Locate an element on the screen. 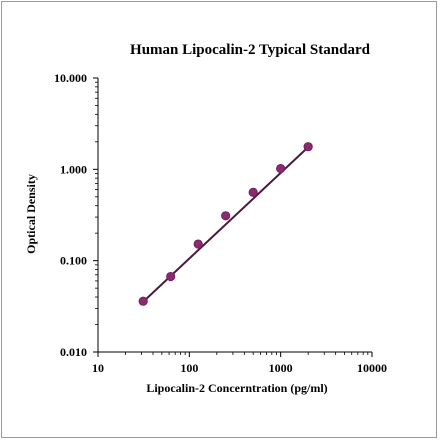 Image resolution: width=440 pixels, height=441 pixels. x-tick-label: 100 is located at coordinates (189, 368).